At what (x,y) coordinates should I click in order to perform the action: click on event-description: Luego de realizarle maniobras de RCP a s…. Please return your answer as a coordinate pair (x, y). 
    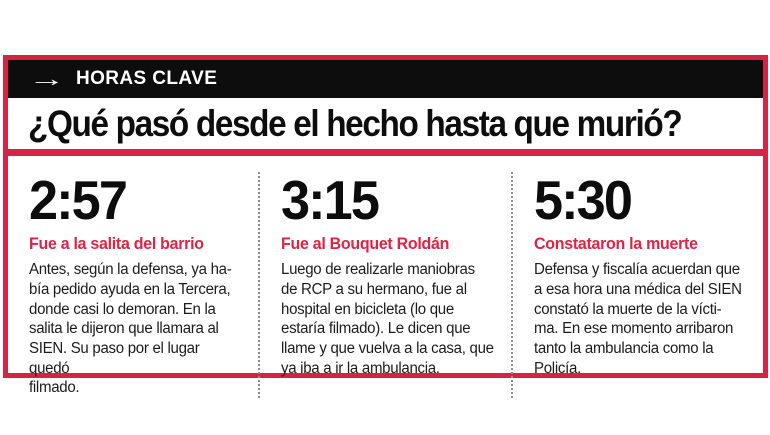
    Looking at the image, I should click on (388, 319).